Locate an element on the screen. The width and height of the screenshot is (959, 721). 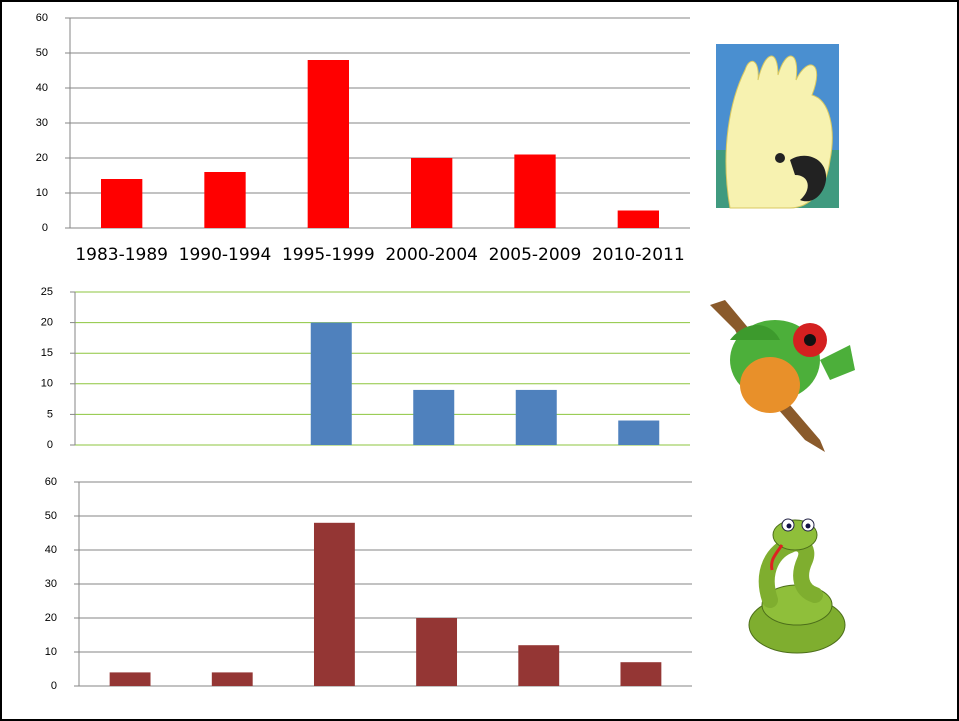
snake-image is located at coordinates (797, 586).